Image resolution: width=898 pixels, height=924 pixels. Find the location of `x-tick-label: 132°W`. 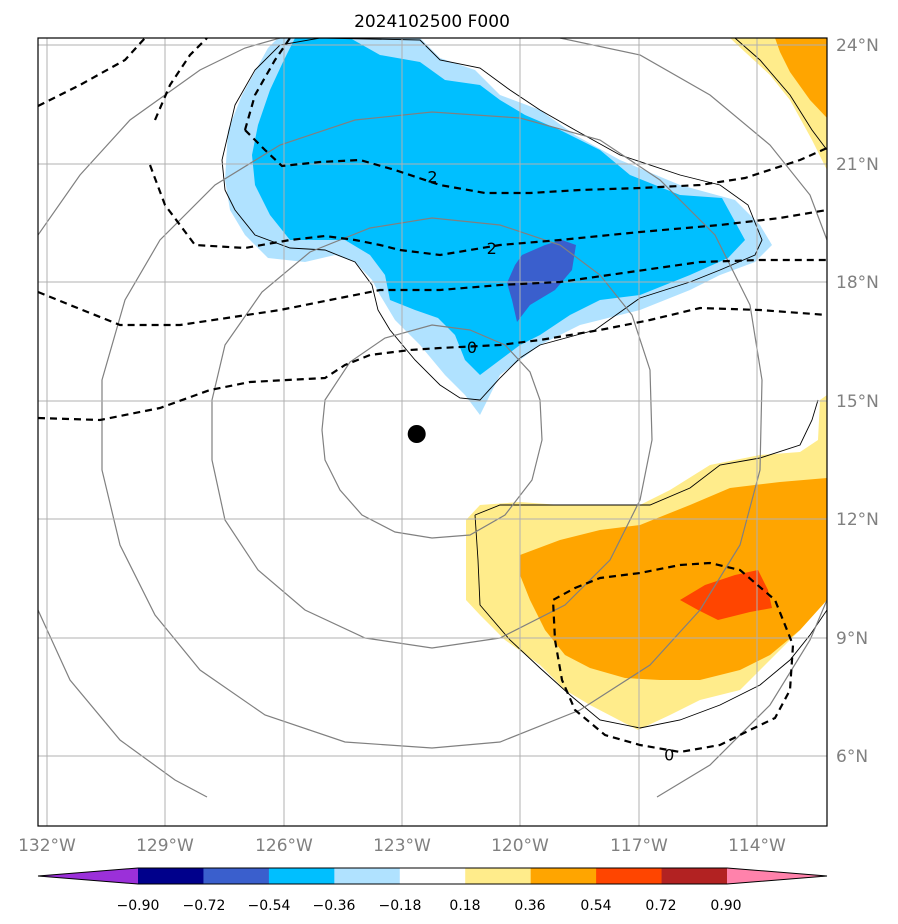

x-tick-label: 132°W is located at coordinates (47, 846).